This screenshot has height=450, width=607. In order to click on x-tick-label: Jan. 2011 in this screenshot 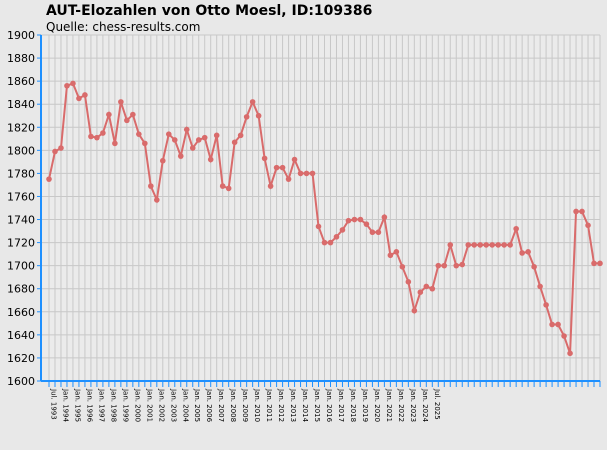, I will do `click(269, 405)`.